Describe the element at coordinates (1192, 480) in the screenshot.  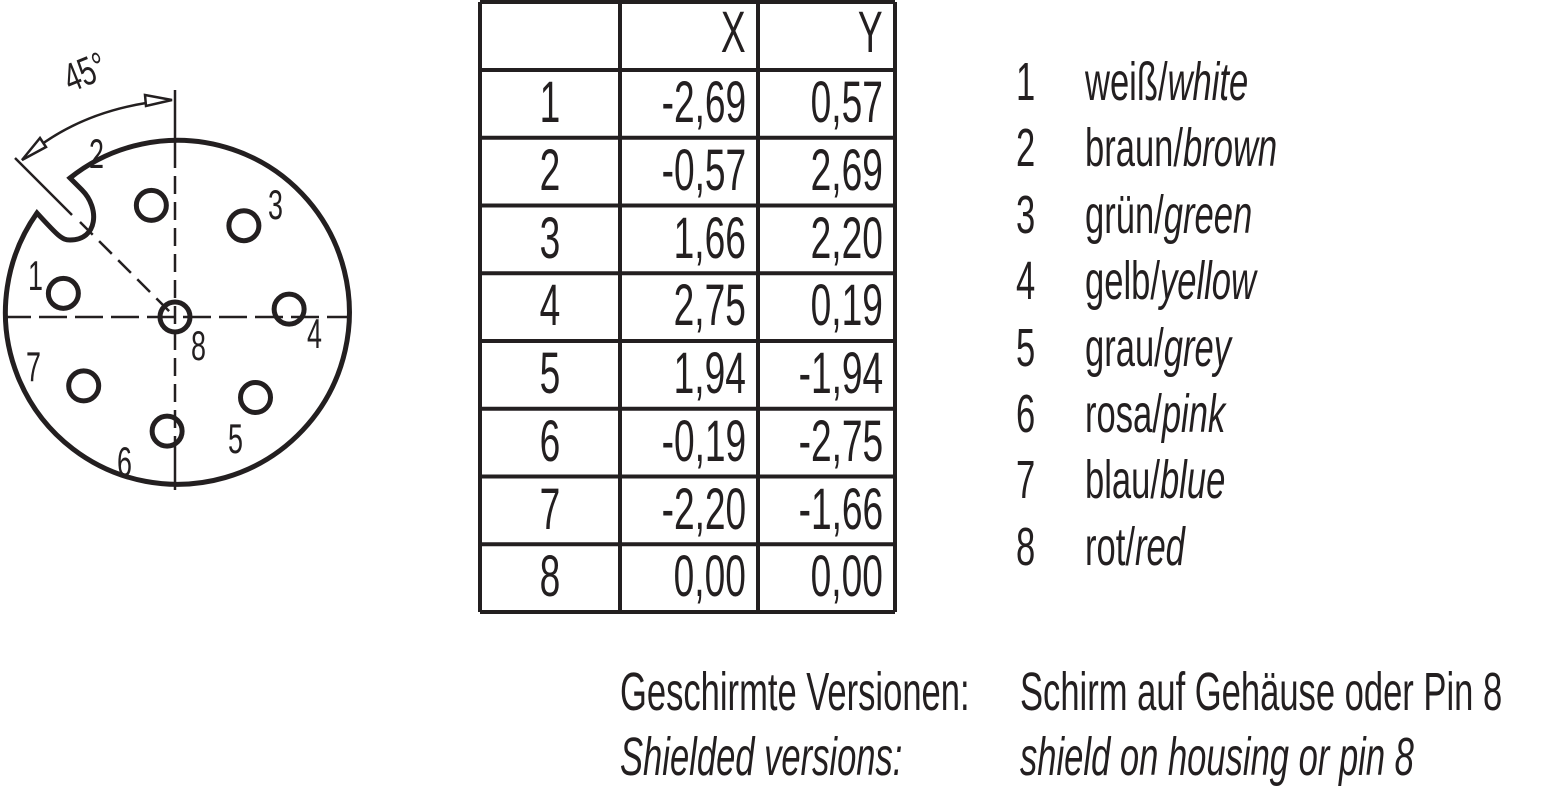
I see `legend-color-english: blue` at that location.